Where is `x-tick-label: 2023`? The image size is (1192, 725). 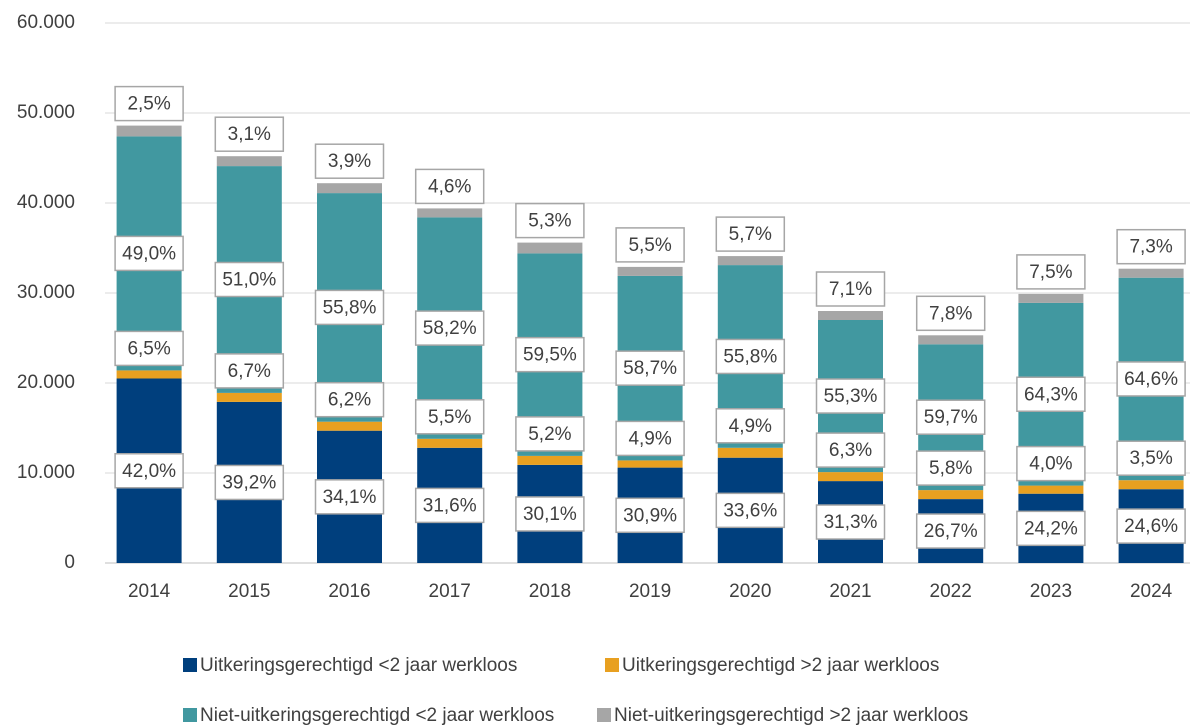
x-tick-label: 2023 is located at coordinates (1051, 591).